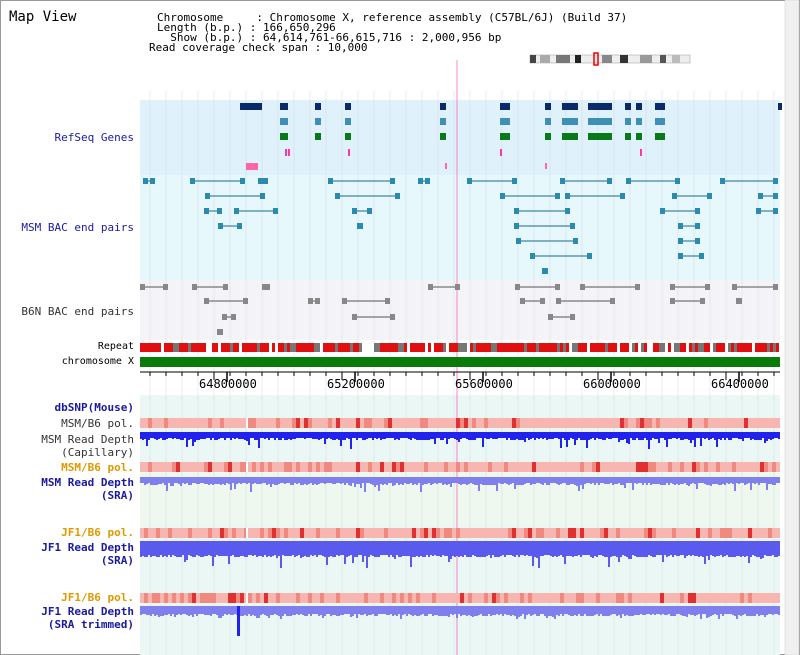 The height and width of the screenshot is (655, 800). What do you see at coordinates (97, 467) in the screenshot?
I see `track-label-msm-pol-2: MSM/B6 pol.` at bounding box center [97, 467].